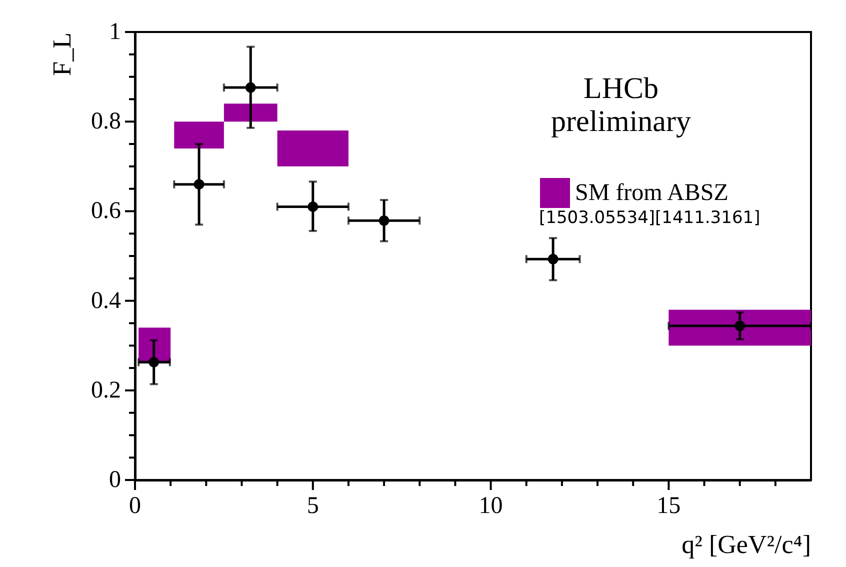  Describe the element at coordinates (621, 105) in the screenshot. I see `annotation: LHCb preliminary` at that location.